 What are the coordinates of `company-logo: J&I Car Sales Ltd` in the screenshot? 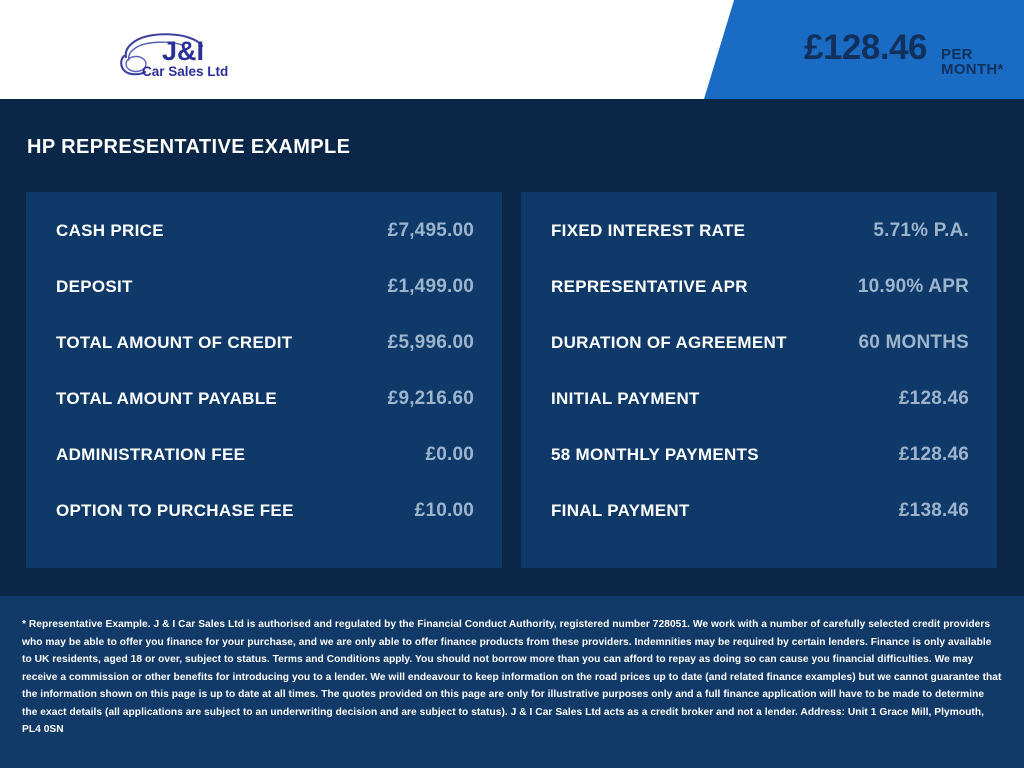 It's located at (178, 54).